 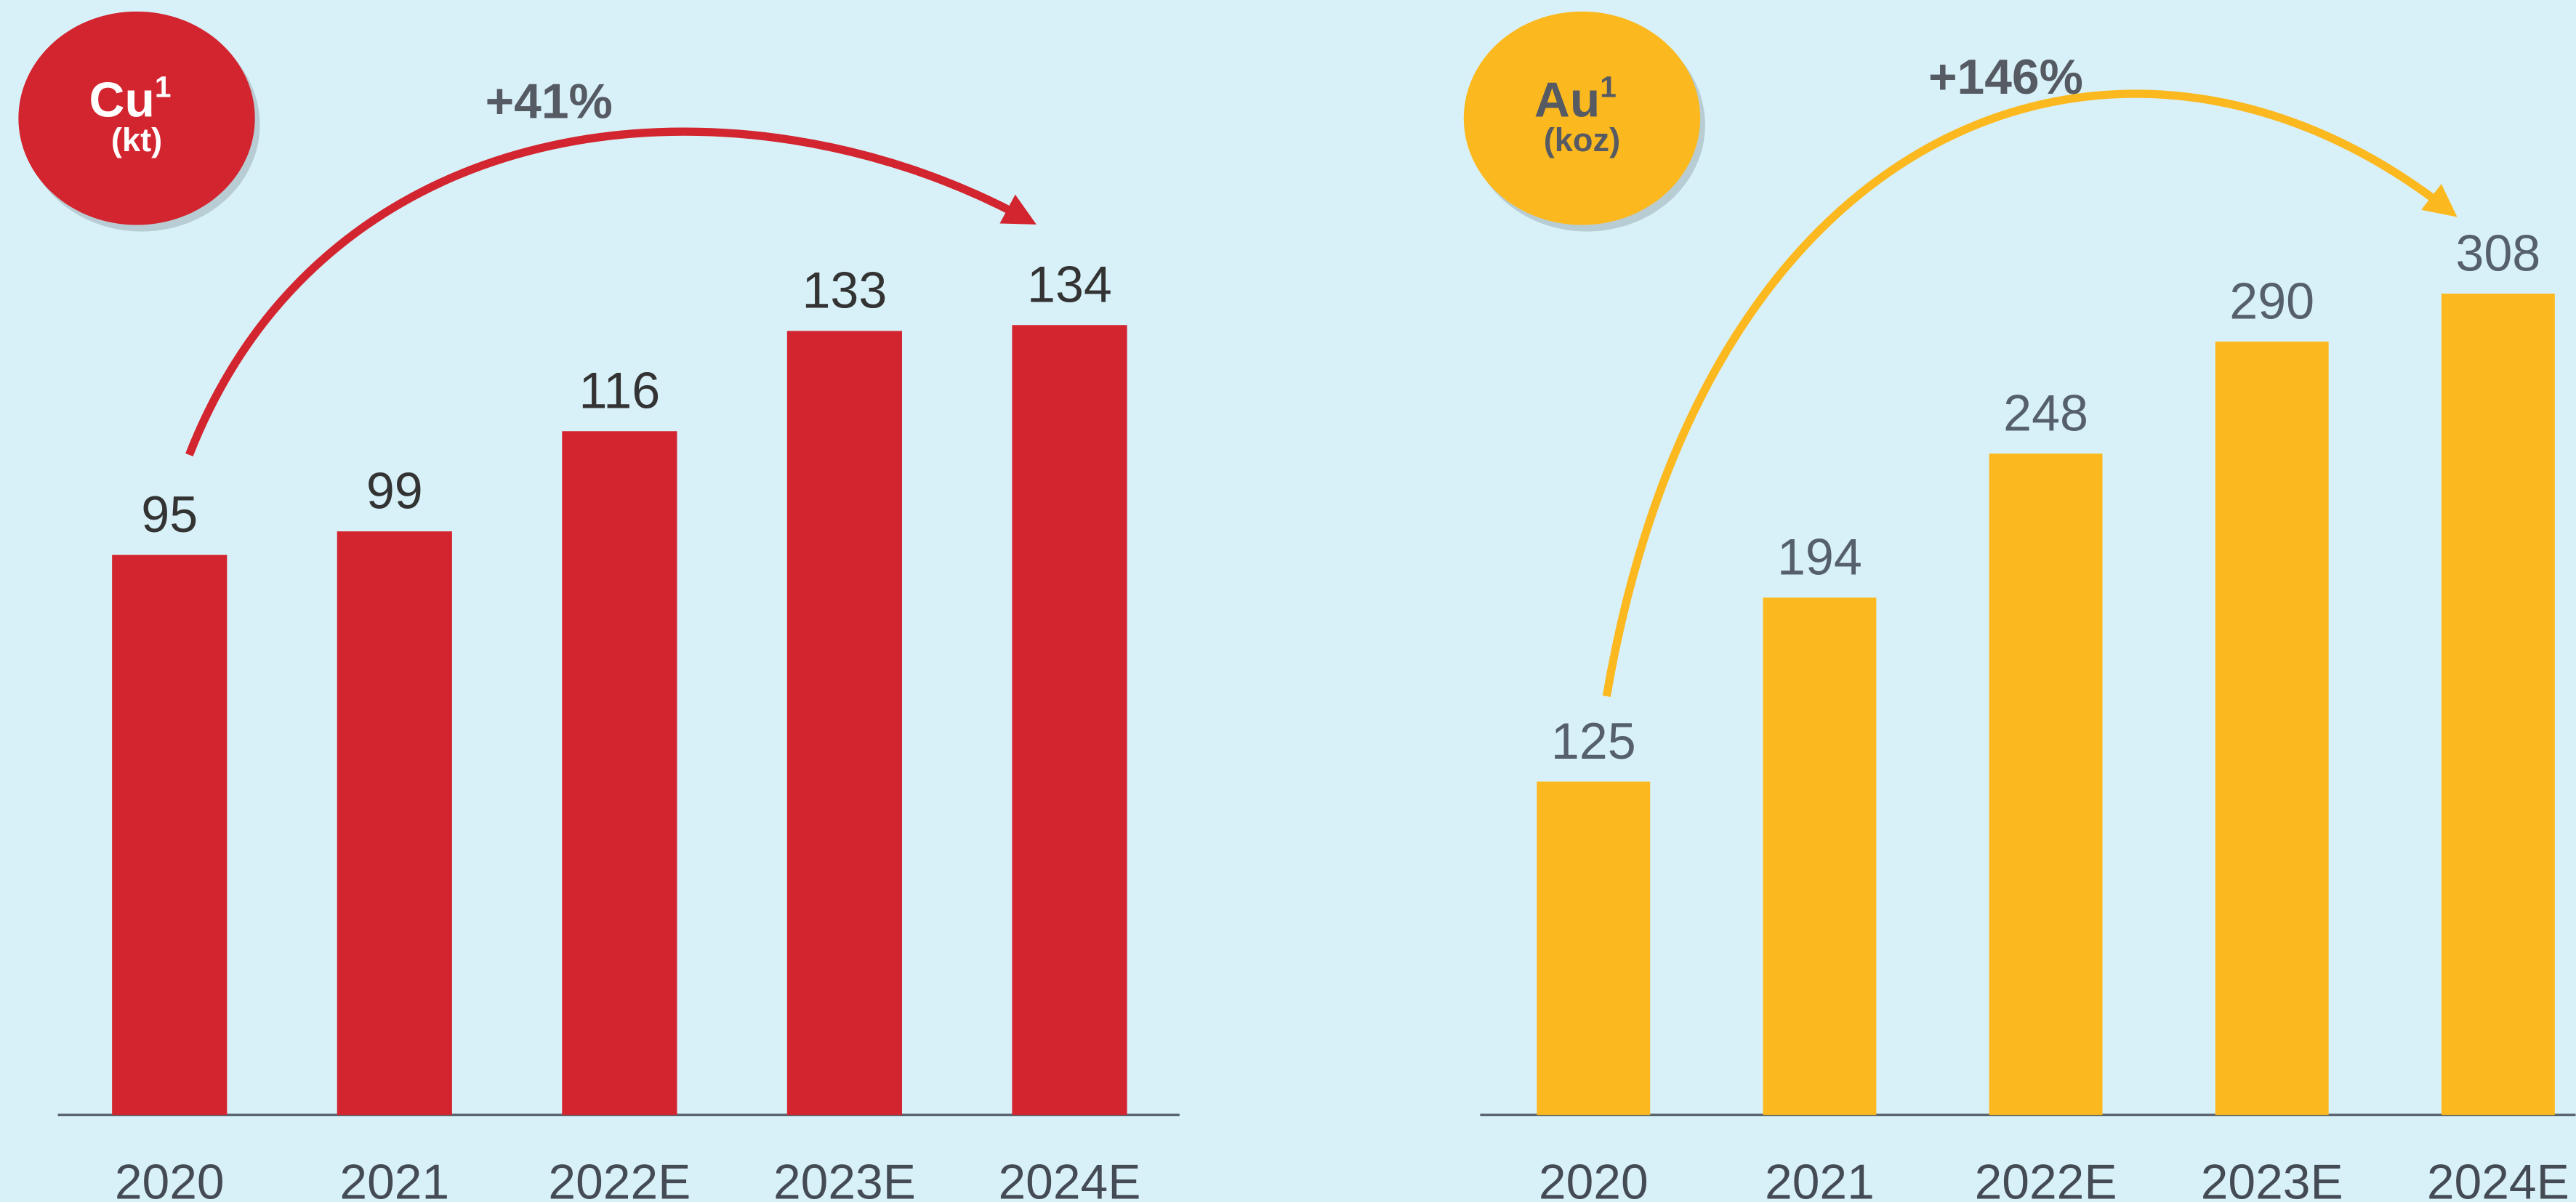 I want to click on growth-annotation: +146%, so click(x=2005, y=77).